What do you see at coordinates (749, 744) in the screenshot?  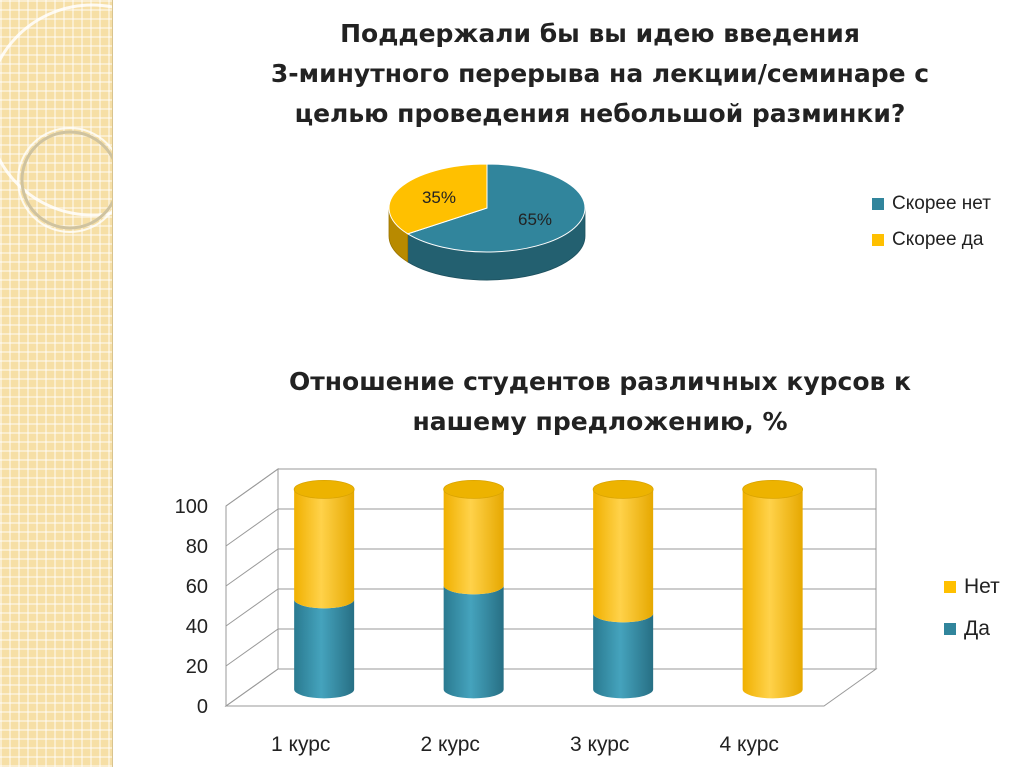 I see `x-category-label: 4 курс` at bounding box center [749, 744].